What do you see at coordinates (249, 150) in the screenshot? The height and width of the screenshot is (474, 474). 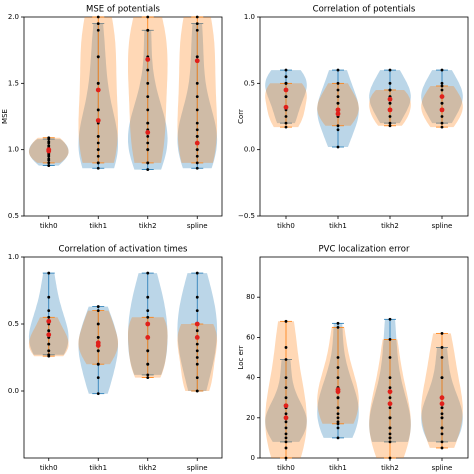 I see `y-tick-label: 0.0` at bounding box center [249, 150].